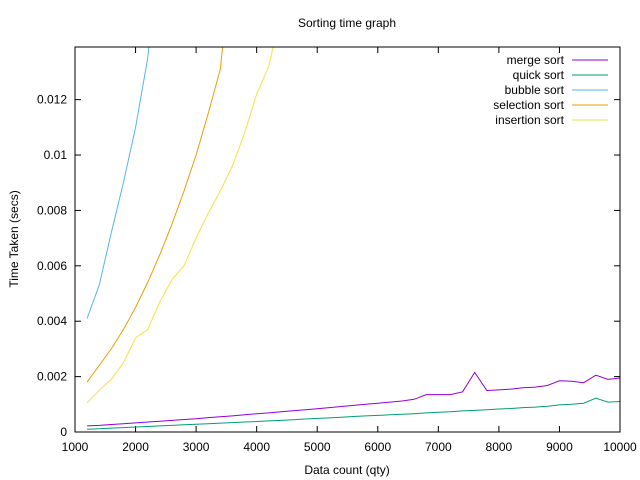 The image size is (640, 480). Describe the element at coordinates (52, 321) in the screenshot. I see `y-tick-label: 0.004` at that location.